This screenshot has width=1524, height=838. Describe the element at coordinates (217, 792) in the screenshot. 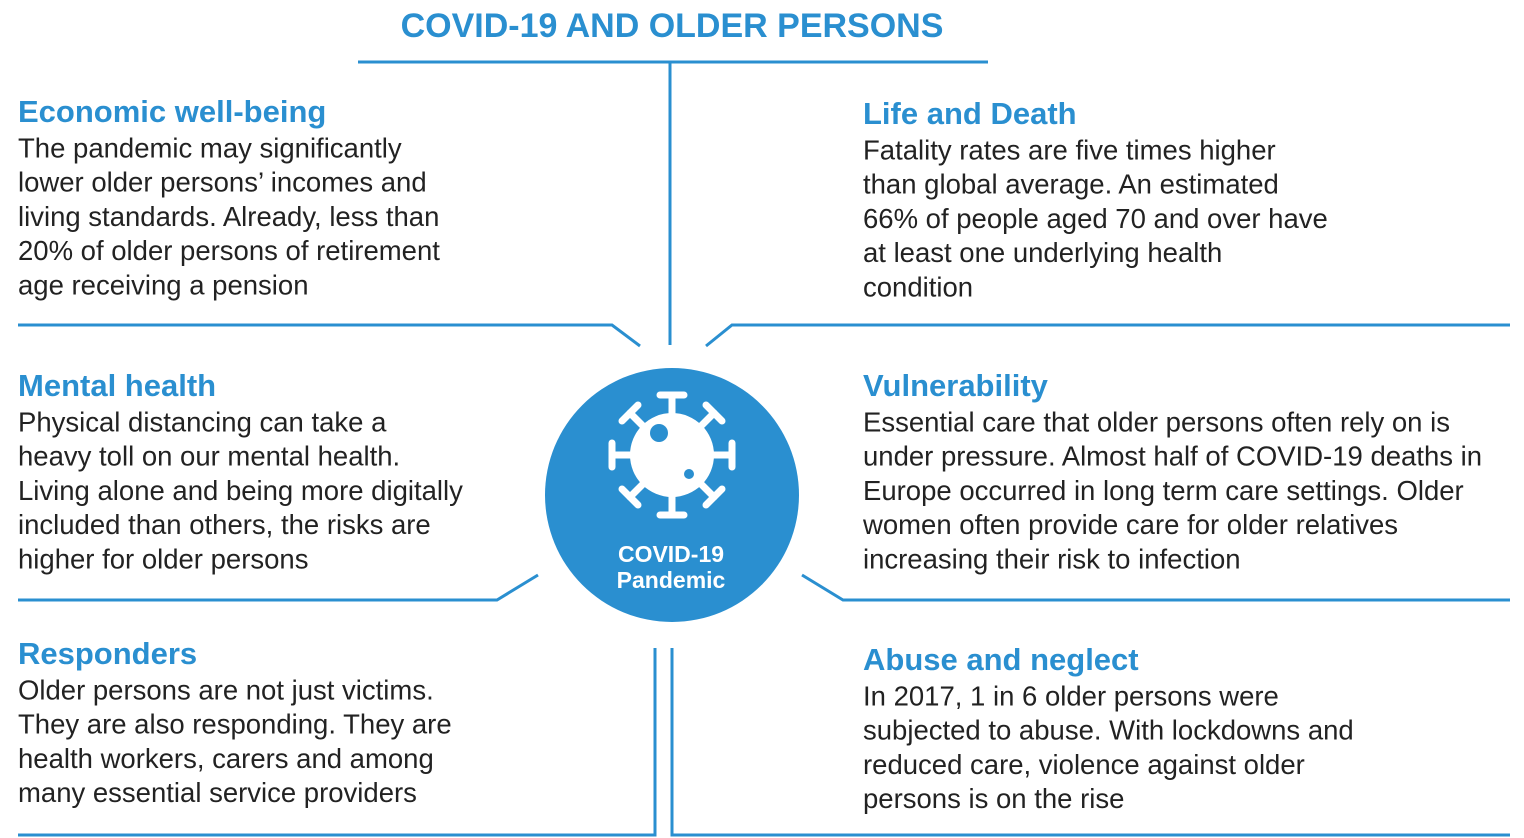

I see `section-text: many essential service providers` at that location.